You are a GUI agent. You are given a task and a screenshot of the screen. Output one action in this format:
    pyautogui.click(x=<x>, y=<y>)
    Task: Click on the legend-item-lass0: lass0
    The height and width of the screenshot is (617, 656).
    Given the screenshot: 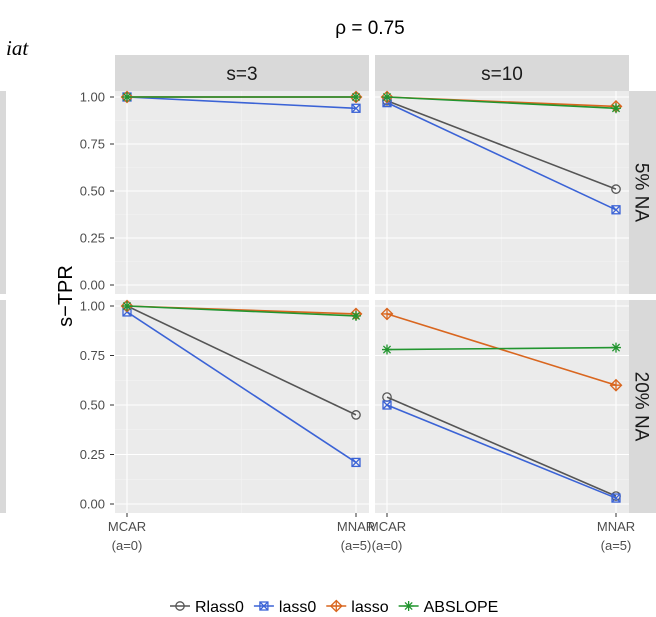 What is the action you would take?
    pyautogui.click(x=284, y=607)
    